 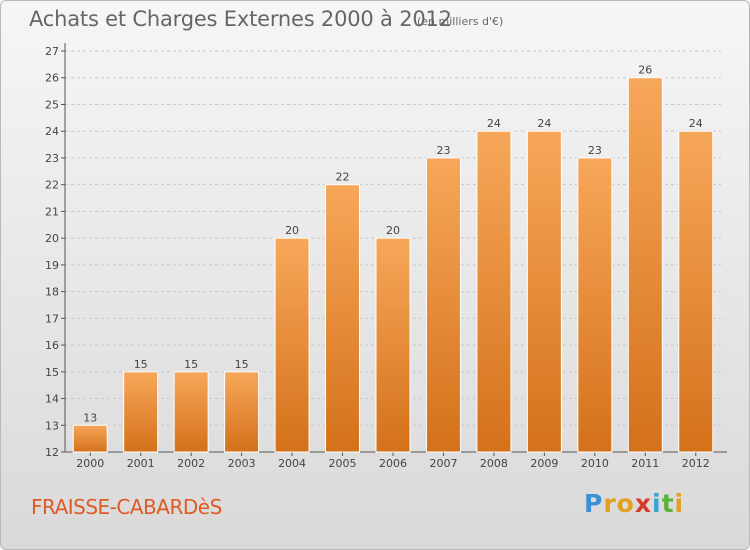 I want to click on y-tick-label: 25, so click(x=52, y=104).